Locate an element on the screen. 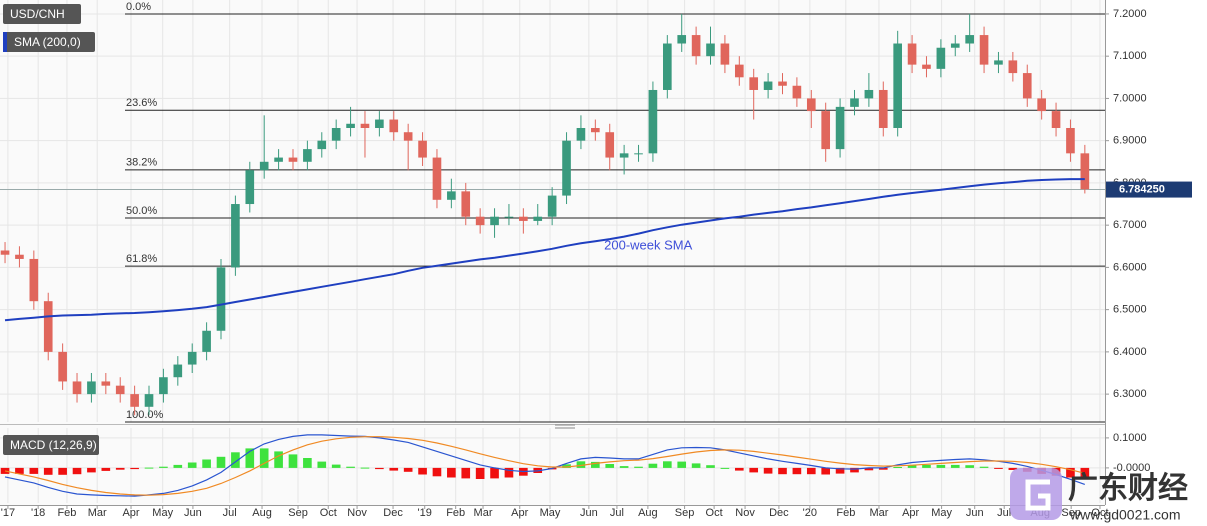  x-tick-label: Dec is located at coordinates (393, 513).